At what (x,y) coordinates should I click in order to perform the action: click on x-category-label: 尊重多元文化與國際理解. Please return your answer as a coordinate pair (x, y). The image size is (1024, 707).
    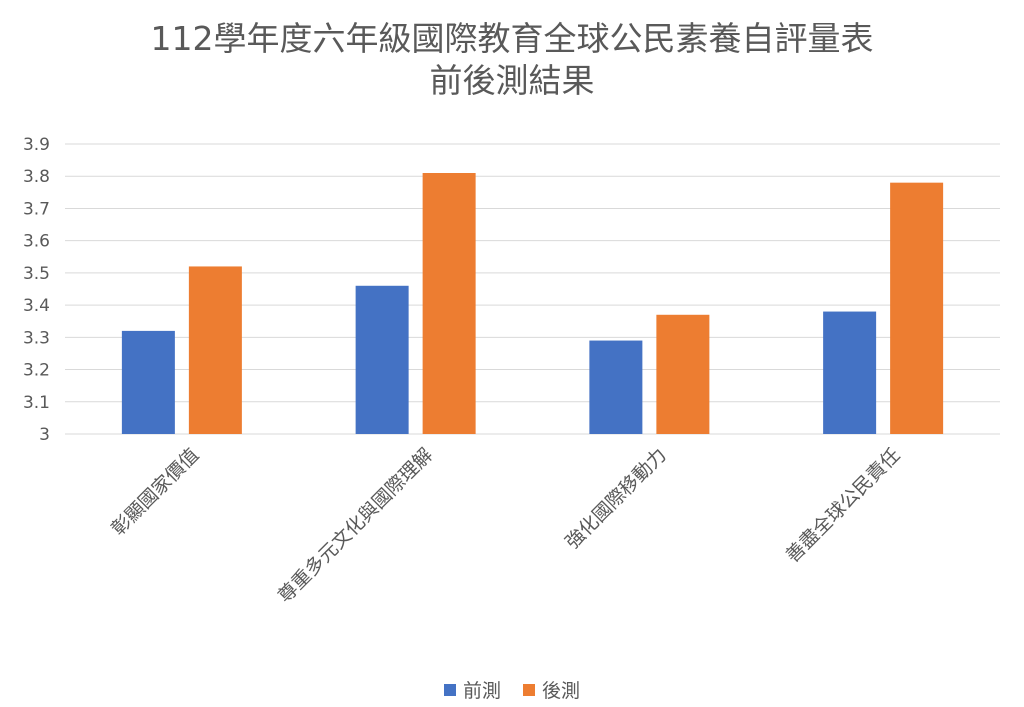
    Looking at the image, I should click on (355, 525).